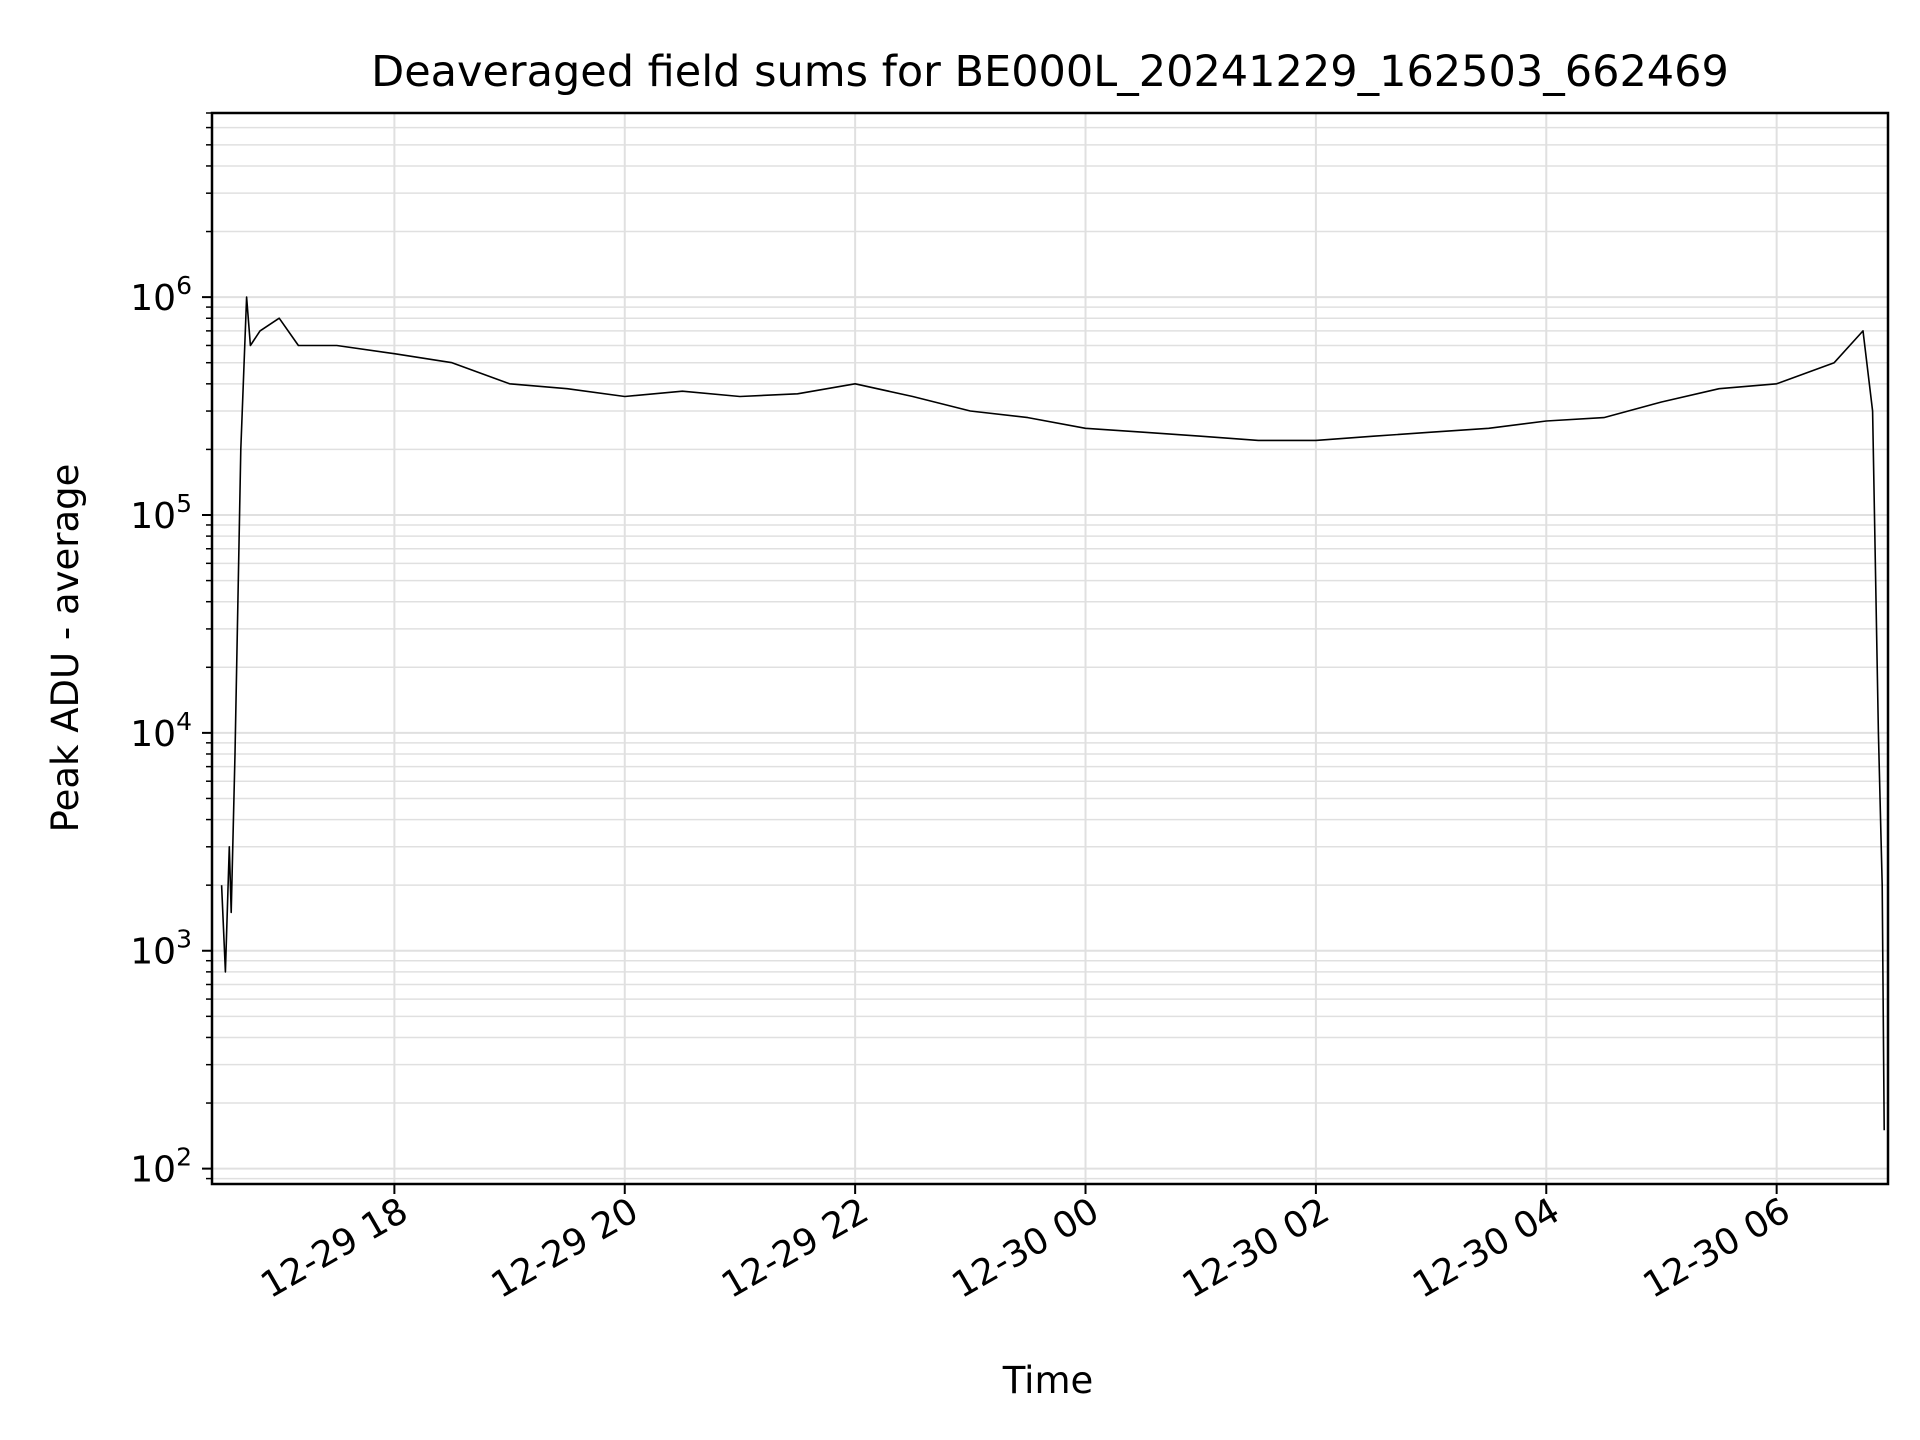  What do you see at coordinates (161, 295) in the screenshot?
I see `y-tick-label: 10⁶` at bounding box center [161, 295].